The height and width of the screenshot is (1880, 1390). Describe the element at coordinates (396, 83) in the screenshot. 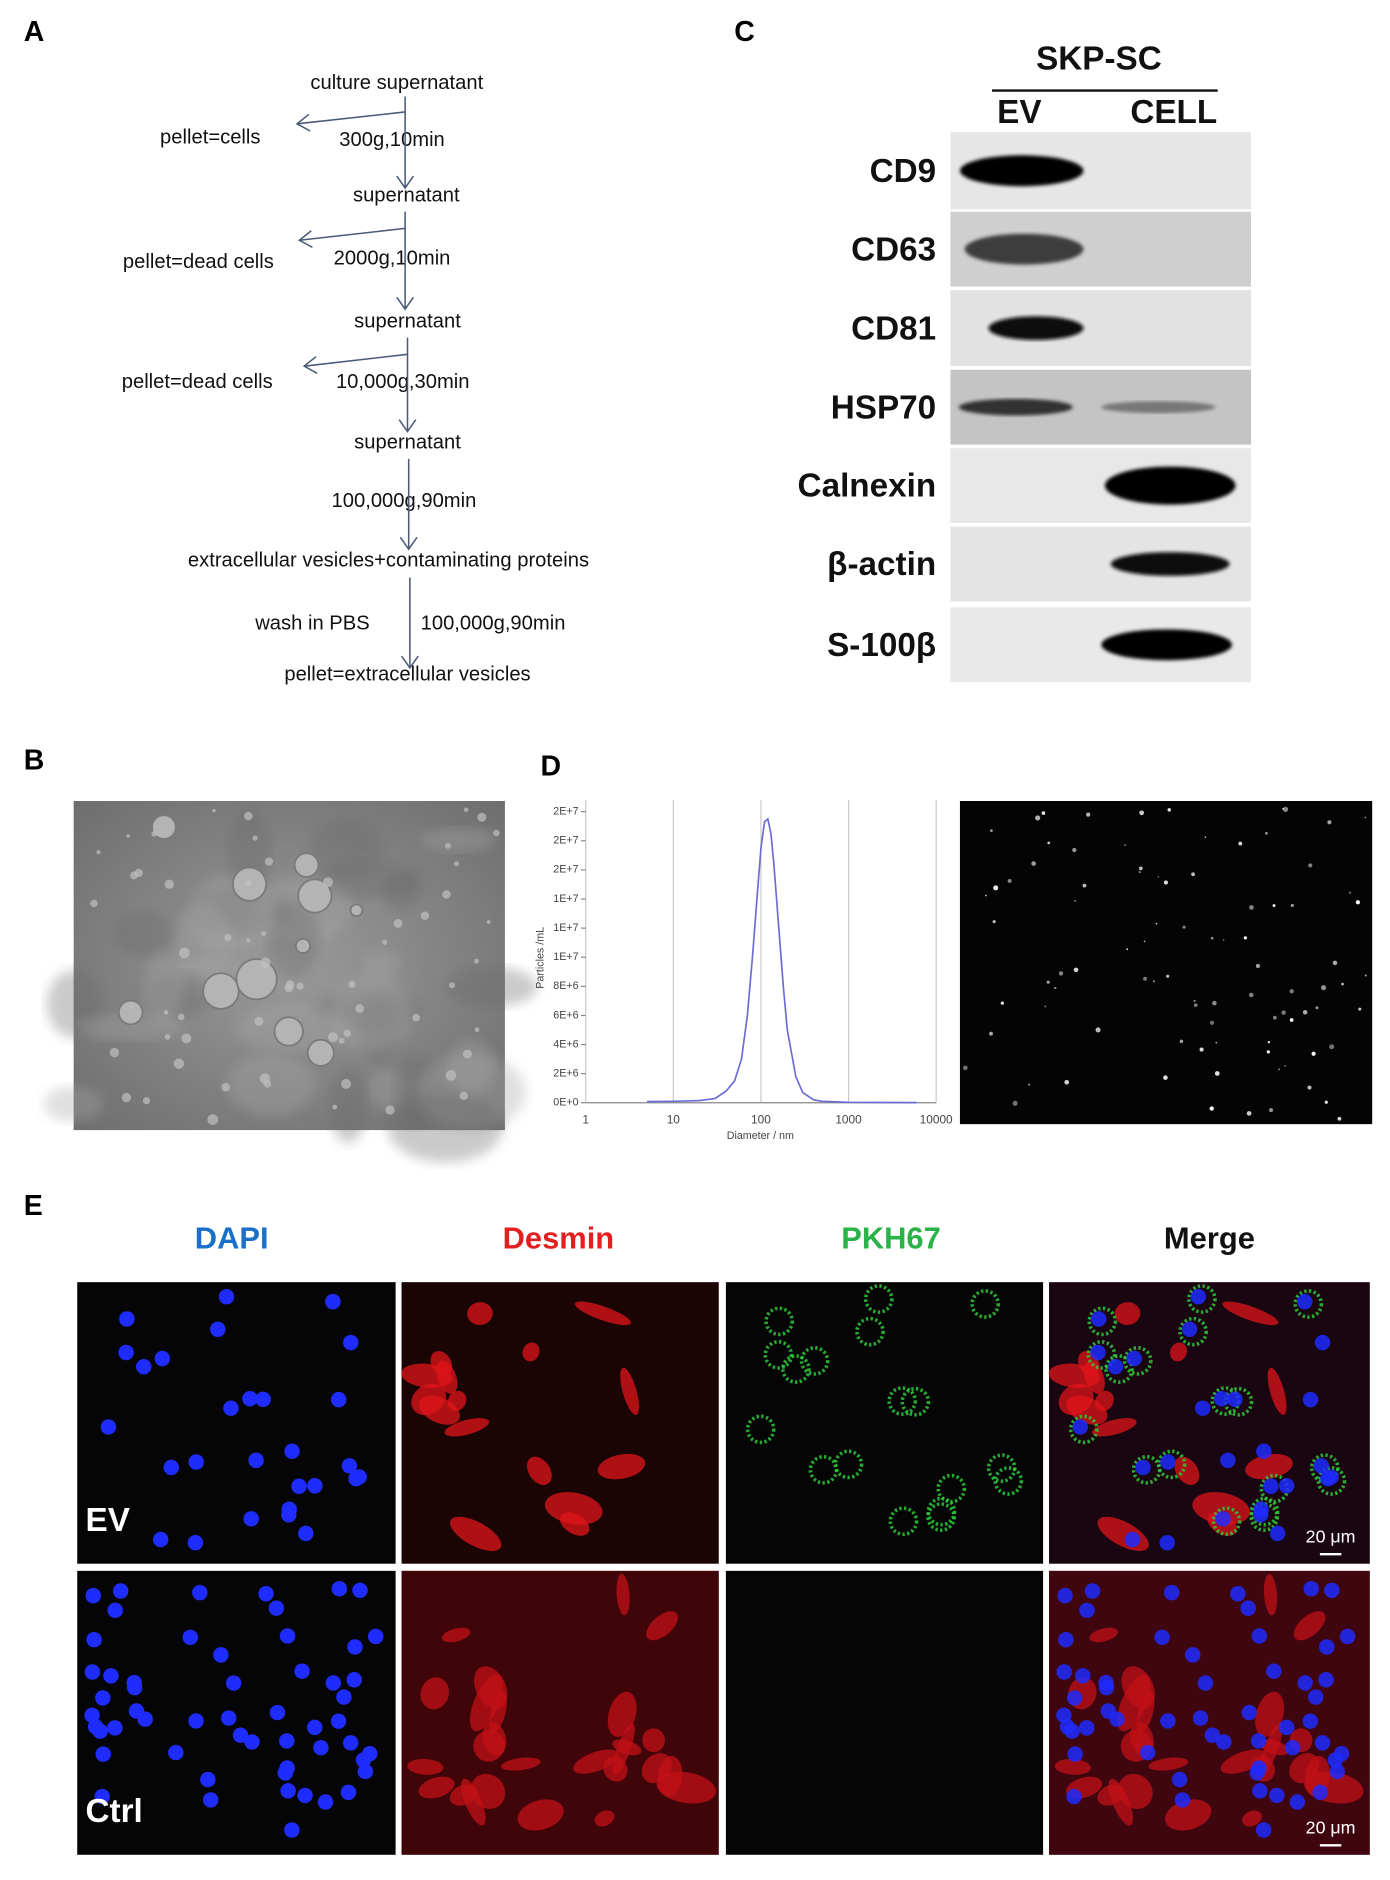

I see `flow-step: culture supernatant` at that location.